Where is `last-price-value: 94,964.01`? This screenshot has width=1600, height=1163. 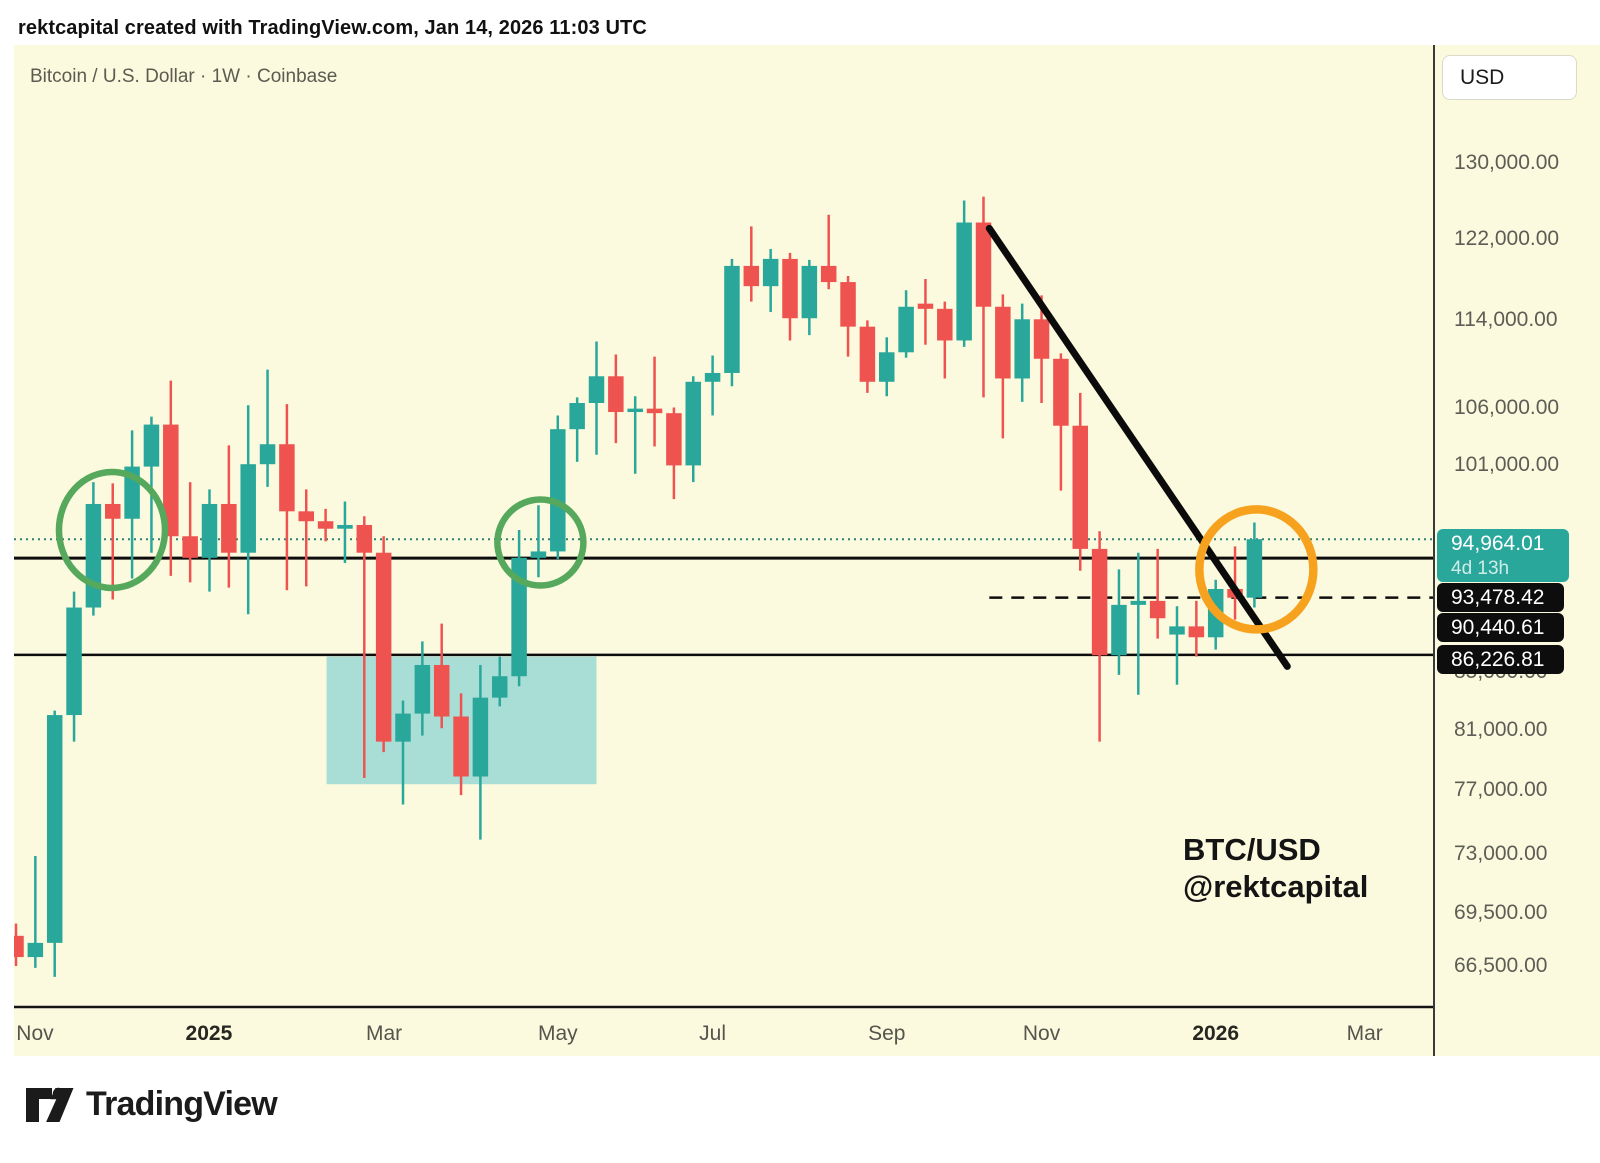 last-price-value: 94,964.01 is located at coordinates (1498, 543).